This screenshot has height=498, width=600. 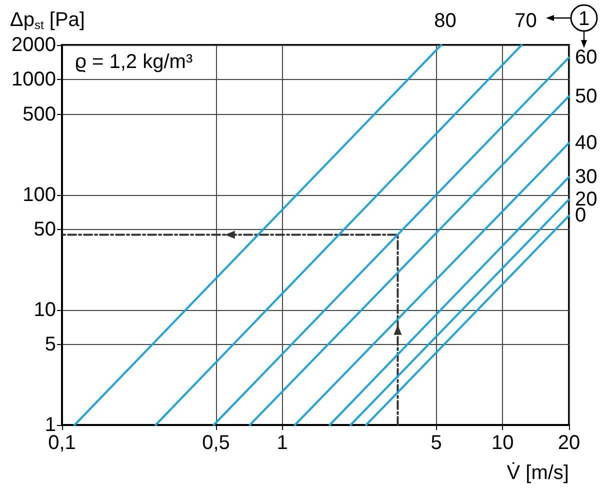 I want to click on x-tick-label: 0,5, so click(x=216, y=443).